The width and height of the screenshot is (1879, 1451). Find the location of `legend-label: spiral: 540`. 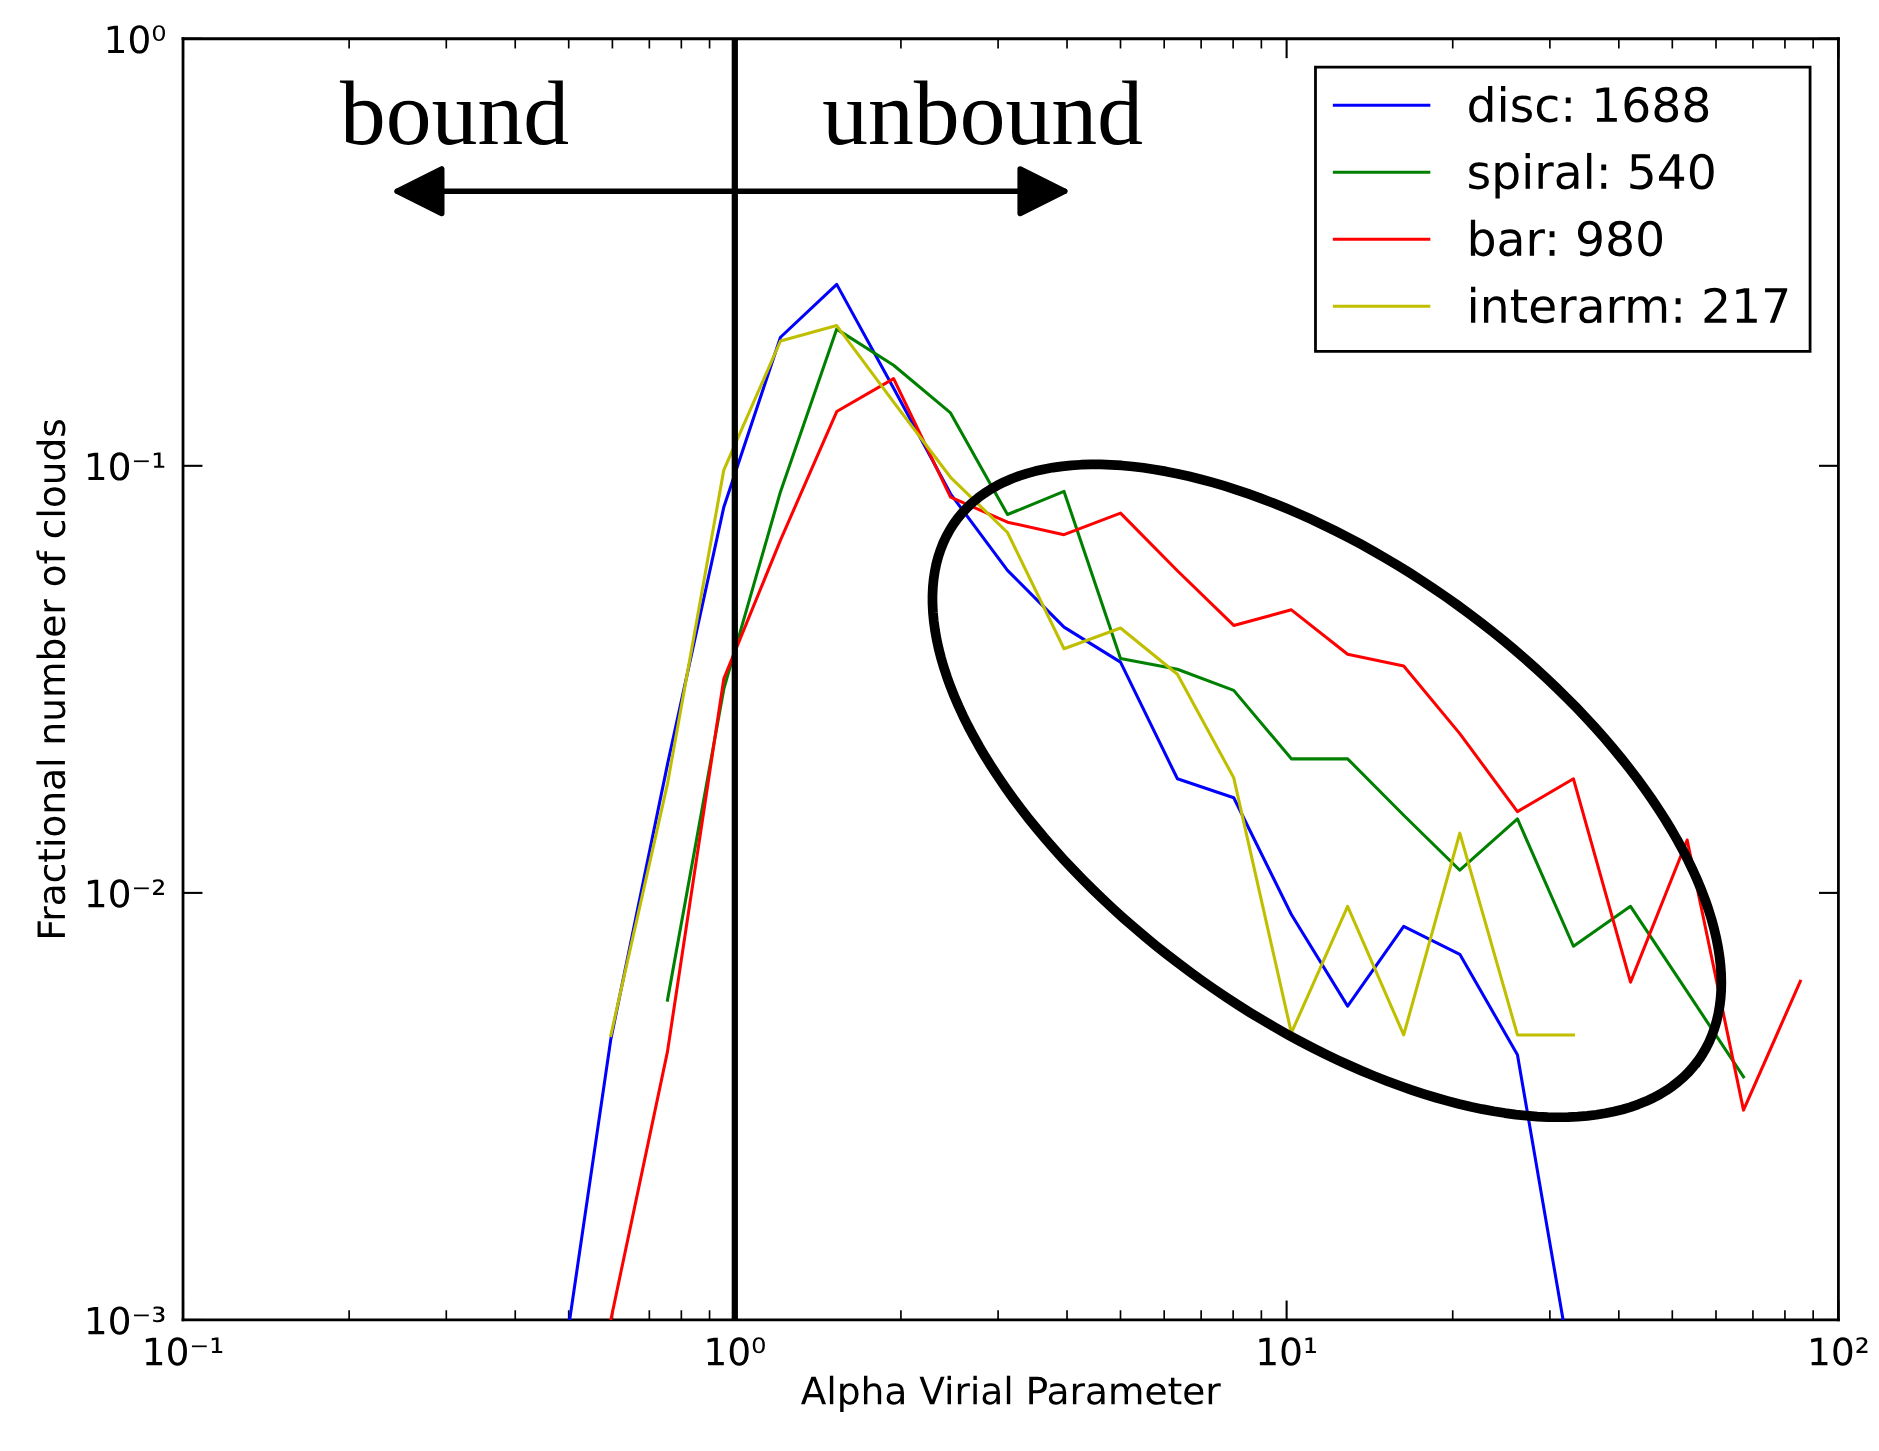

legend-label: spiral: 540 is located at coordinates (1591, 175).